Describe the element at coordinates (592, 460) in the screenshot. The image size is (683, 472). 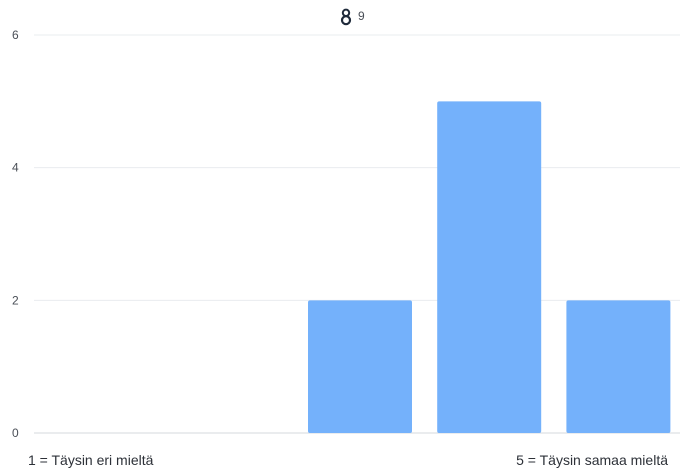
I see `scale-max-label: 5 = Täysin samaa mieltä` at that location.